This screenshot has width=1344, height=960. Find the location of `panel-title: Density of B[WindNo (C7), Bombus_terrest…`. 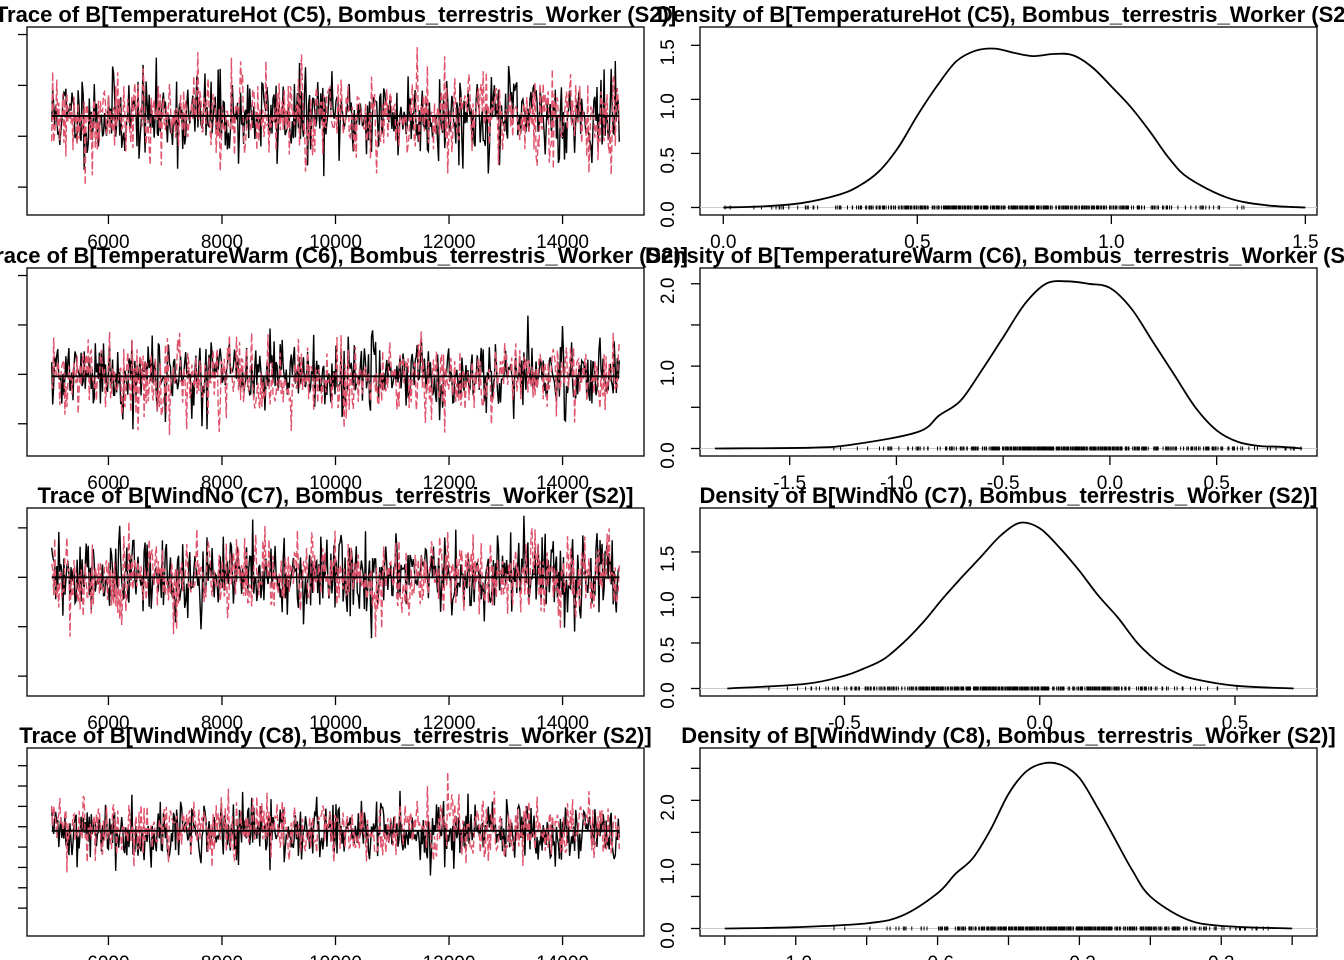

panel-title: Density of B[WindNo (C7), Bombus_terrest… is located at coordinates (1009, 495).